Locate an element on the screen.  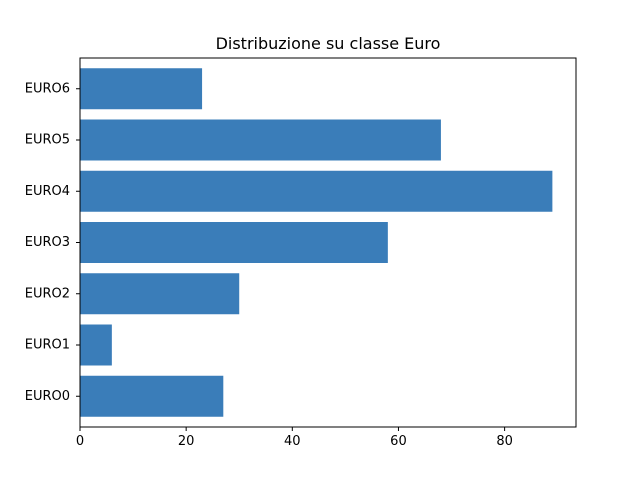
y-tick-label: EURO3 is located at coordinates (47, 242).